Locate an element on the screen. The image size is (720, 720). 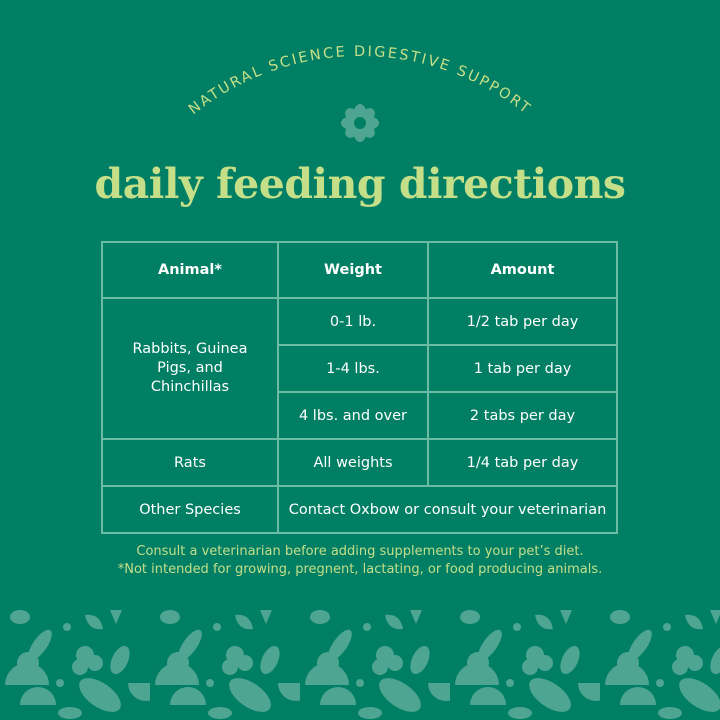
table-header-row: Animal* Weight Amount is located at coordinates (359, 270).